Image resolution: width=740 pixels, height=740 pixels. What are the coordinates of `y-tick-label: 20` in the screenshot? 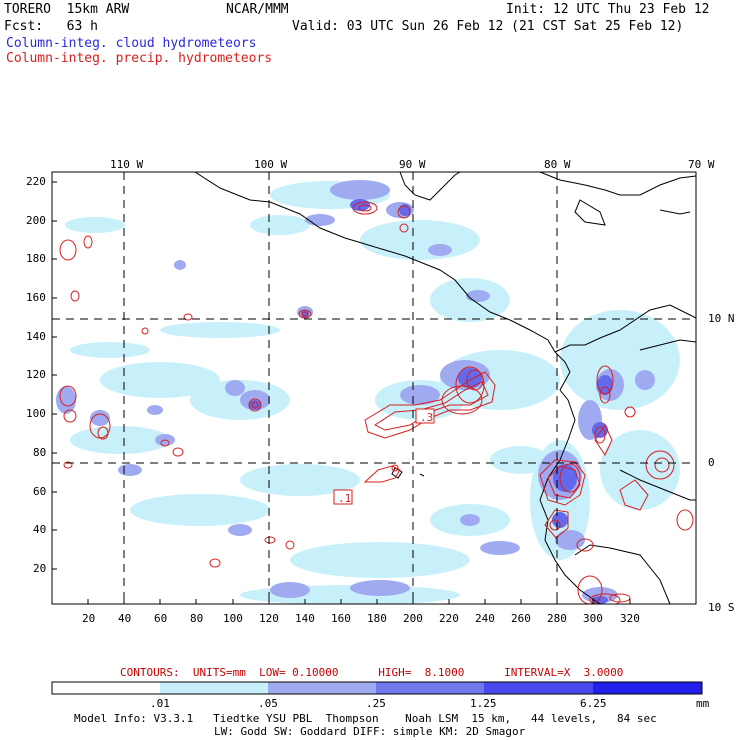 It's located at (40, 568).